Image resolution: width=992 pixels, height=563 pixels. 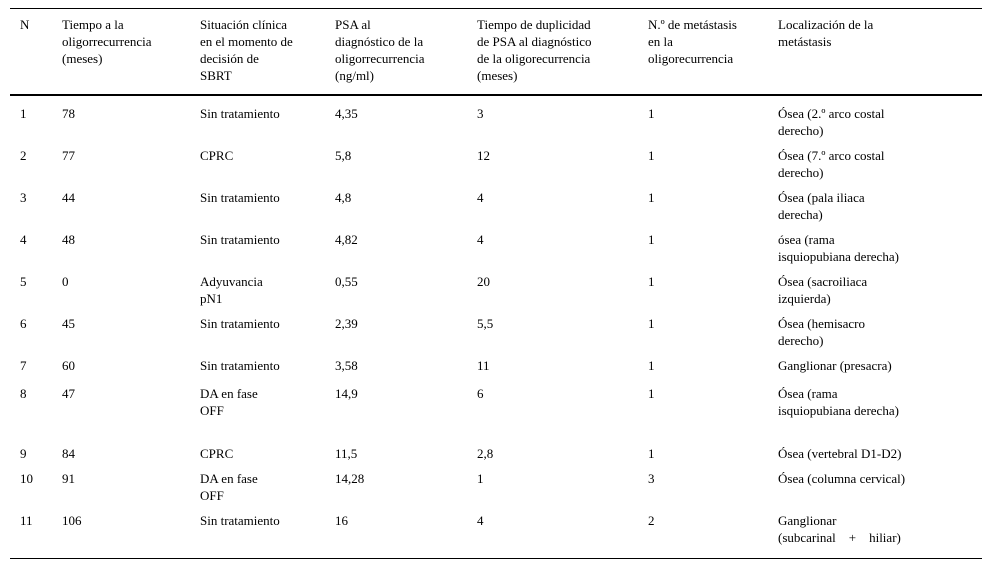 What do you see at coordinates (68, 239) in the screenshot?
I see `table-cell: 48` at bounding box center [68, 239].